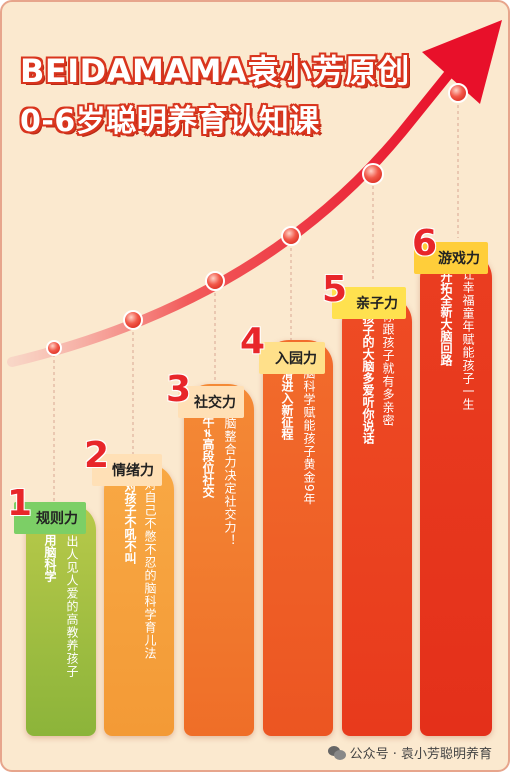  What do you see at coordinates (377, 516) in the screenshot?
I see `bar-step-5: 孩子的大脑多爱听你说话 你跟孩子就有多亲密` at bounding box center [377, 516].